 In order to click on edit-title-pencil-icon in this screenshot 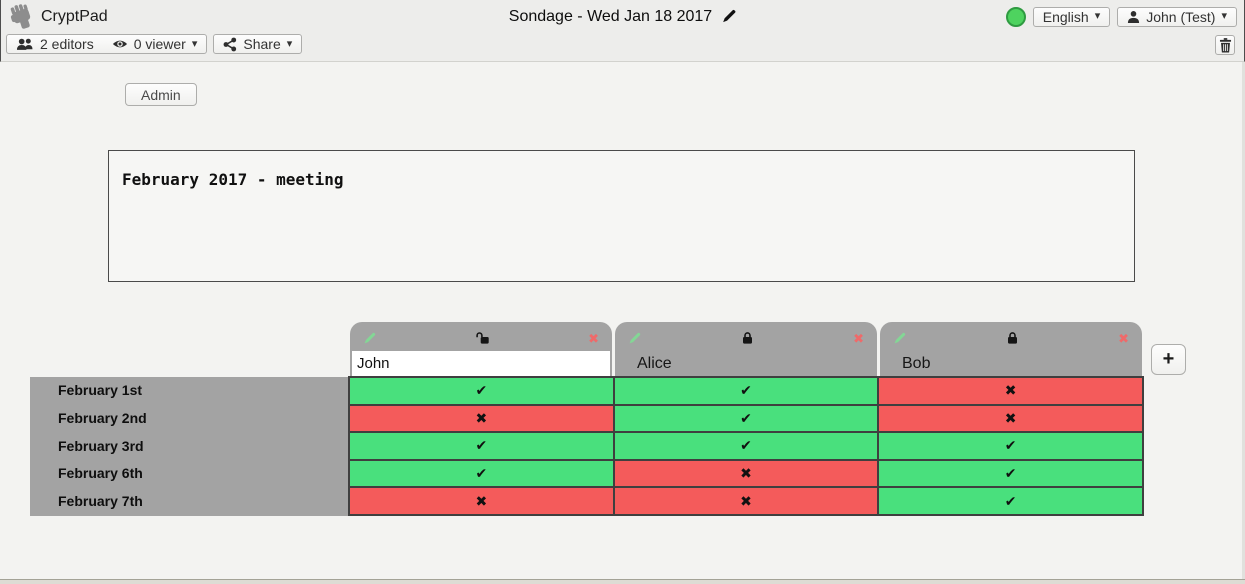, I will do `click(728, 16)`.